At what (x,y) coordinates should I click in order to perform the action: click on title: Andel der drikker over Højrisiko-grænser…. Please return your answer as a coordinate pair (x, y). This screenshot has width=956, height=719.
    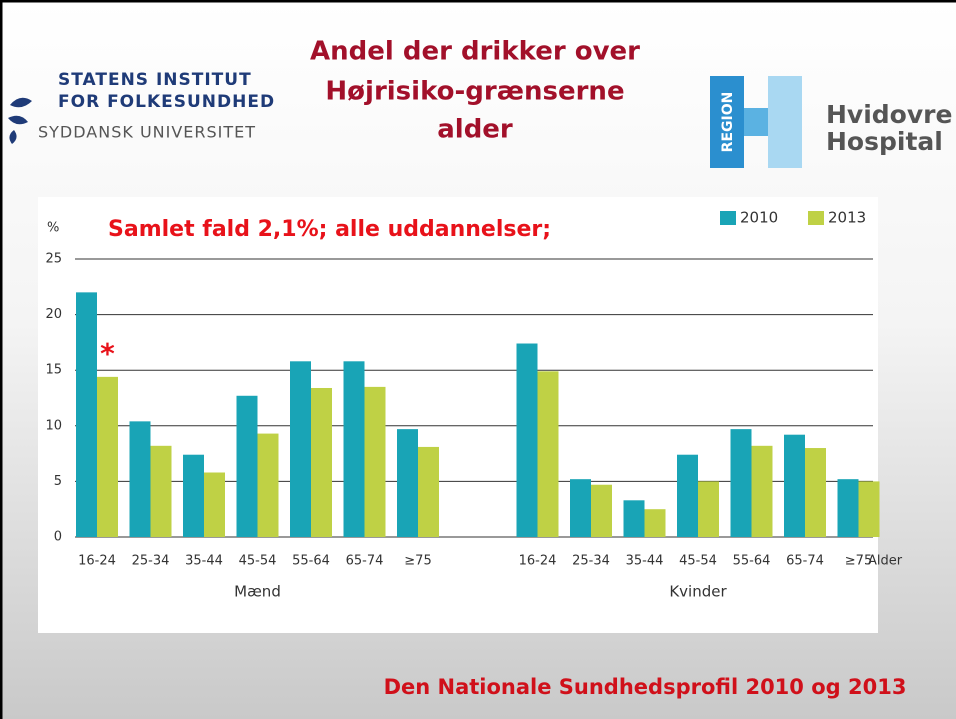
    Looking at the image, I should click on (475, 91).